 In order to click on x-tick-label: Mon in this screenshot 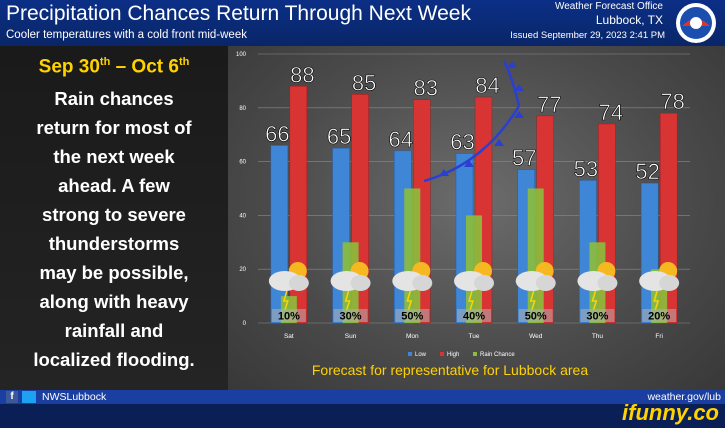, I will do `click(412, 336)`.